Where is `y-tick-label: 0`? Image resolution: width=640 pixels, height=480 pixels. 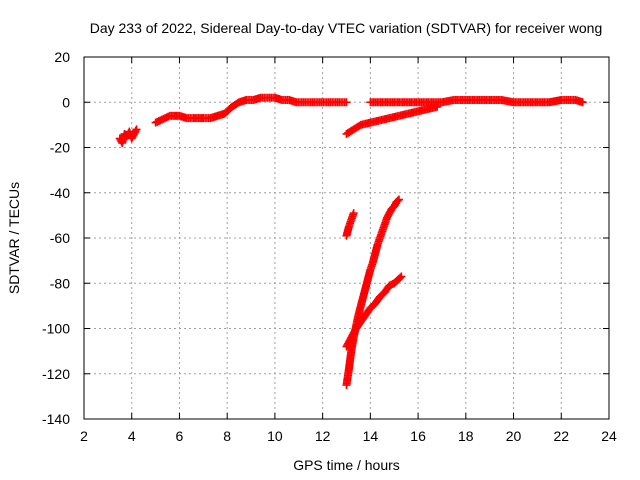 y-tick-label: 0 is located at coordinates (66, 102).